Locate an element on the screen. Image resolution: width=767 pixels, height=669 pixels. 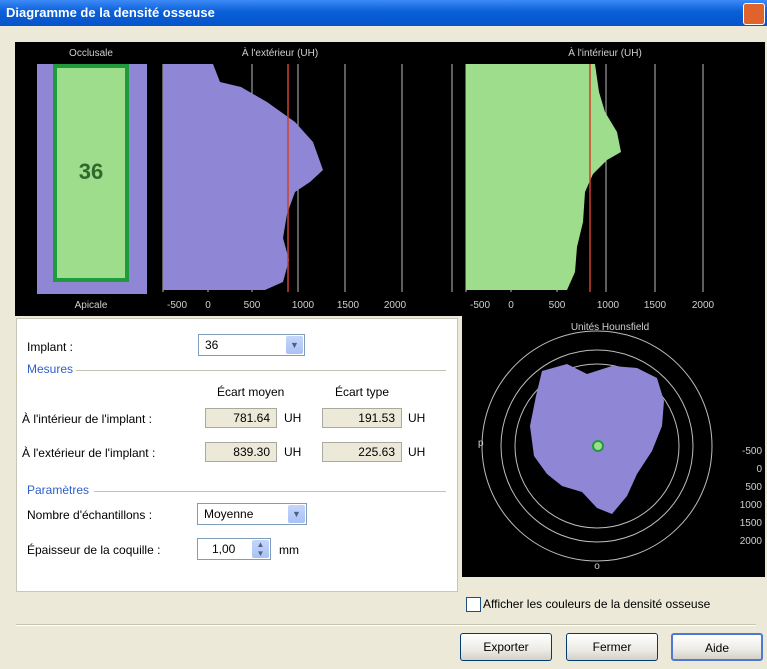
samples-select-value: Moyenne is located at coordinates (229, 514).